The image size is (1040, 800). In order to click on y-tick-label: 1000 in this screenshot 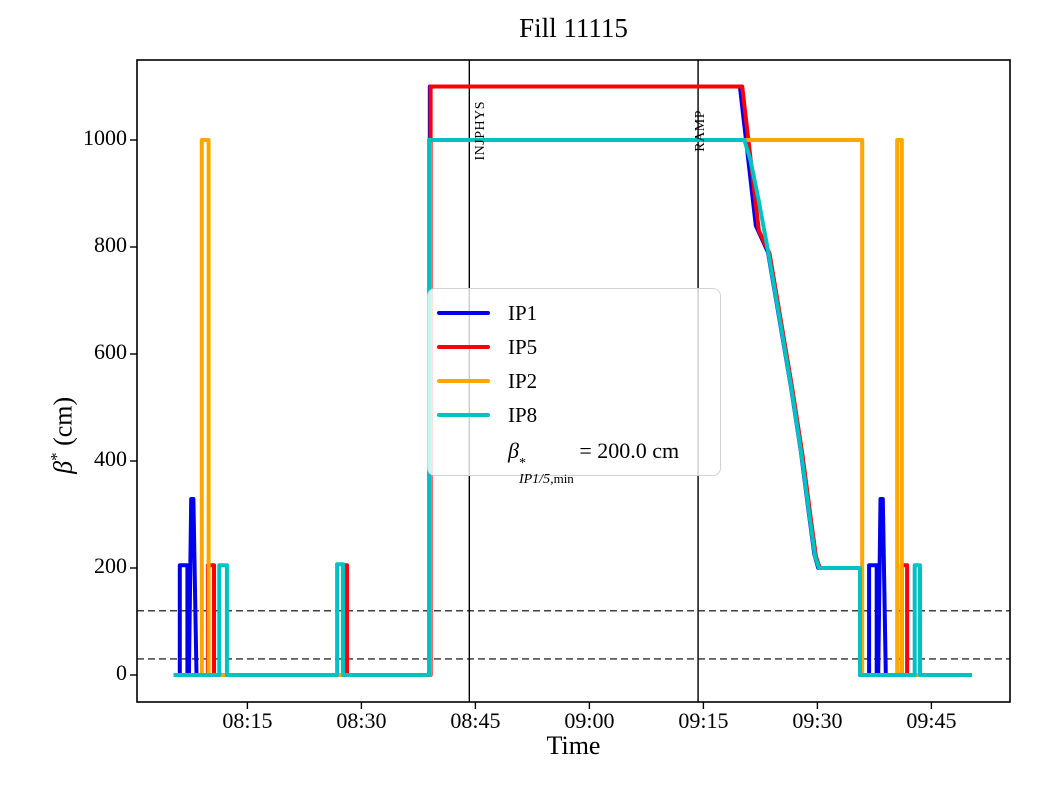, I will do `click(105, 137)`.